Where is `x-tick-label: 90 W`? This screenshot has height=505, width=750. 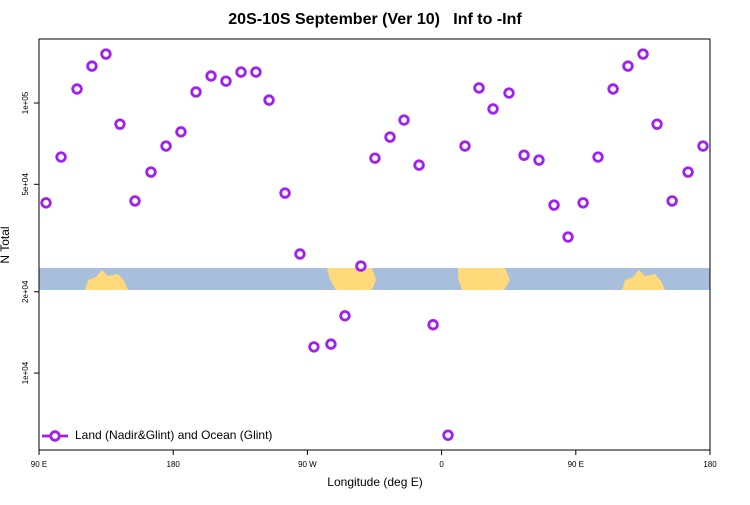
x-tick-label: 90 W is located at coordinates (307, 464).